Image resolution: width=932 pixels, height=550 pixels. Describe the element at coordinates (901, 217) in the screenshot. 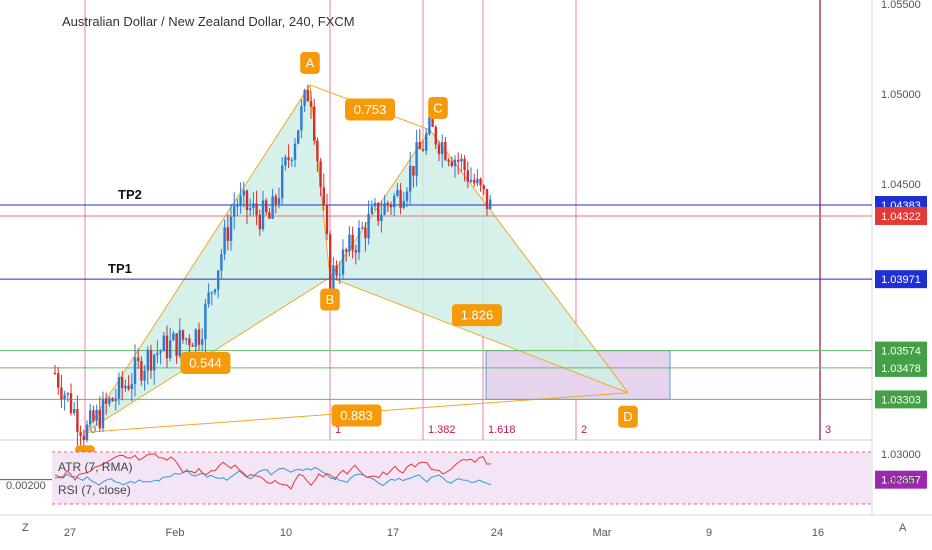

I see `price-badge-label: 1.04322` at that location.